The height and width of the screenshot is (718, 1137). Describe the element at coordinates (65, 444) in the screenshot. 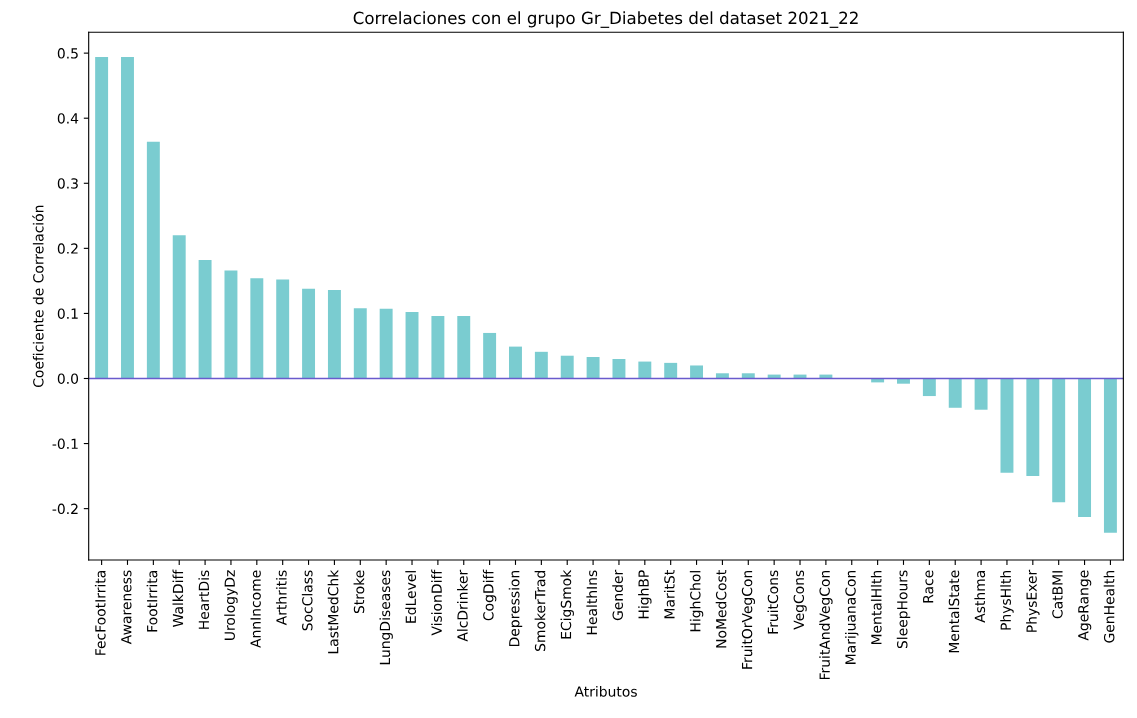

I see `y-tick-label: -0.1` at that location.